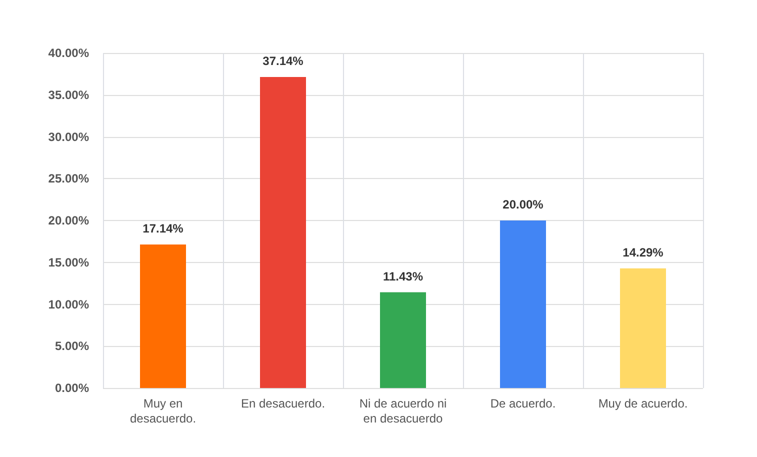 Image resolution: width=757 pixels, height=457 pixels. Describe the element at coordinates (283, 403) in the screenshot. I see `x-tick-label: En desacuerdo.` at that location.